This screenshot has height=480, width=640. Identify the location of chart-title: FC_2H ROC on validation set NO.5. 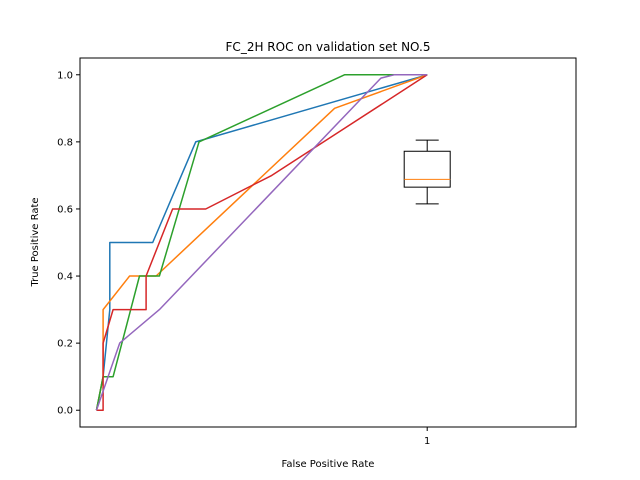
(328, 47).